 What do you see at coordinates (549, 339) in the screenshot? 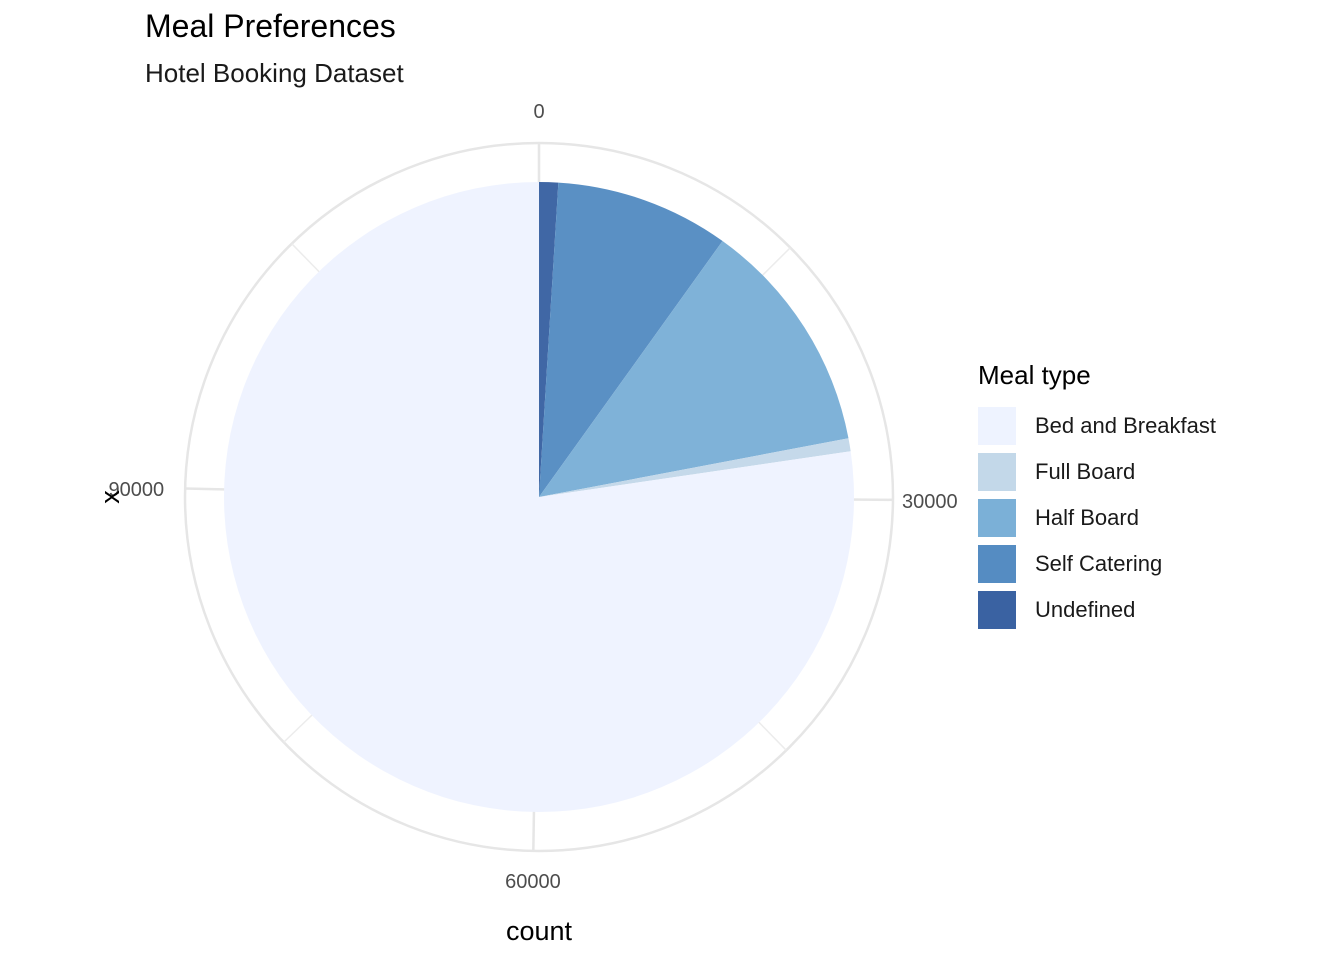
I see `pie-slice-undefined` at bounding box center [549, 339].